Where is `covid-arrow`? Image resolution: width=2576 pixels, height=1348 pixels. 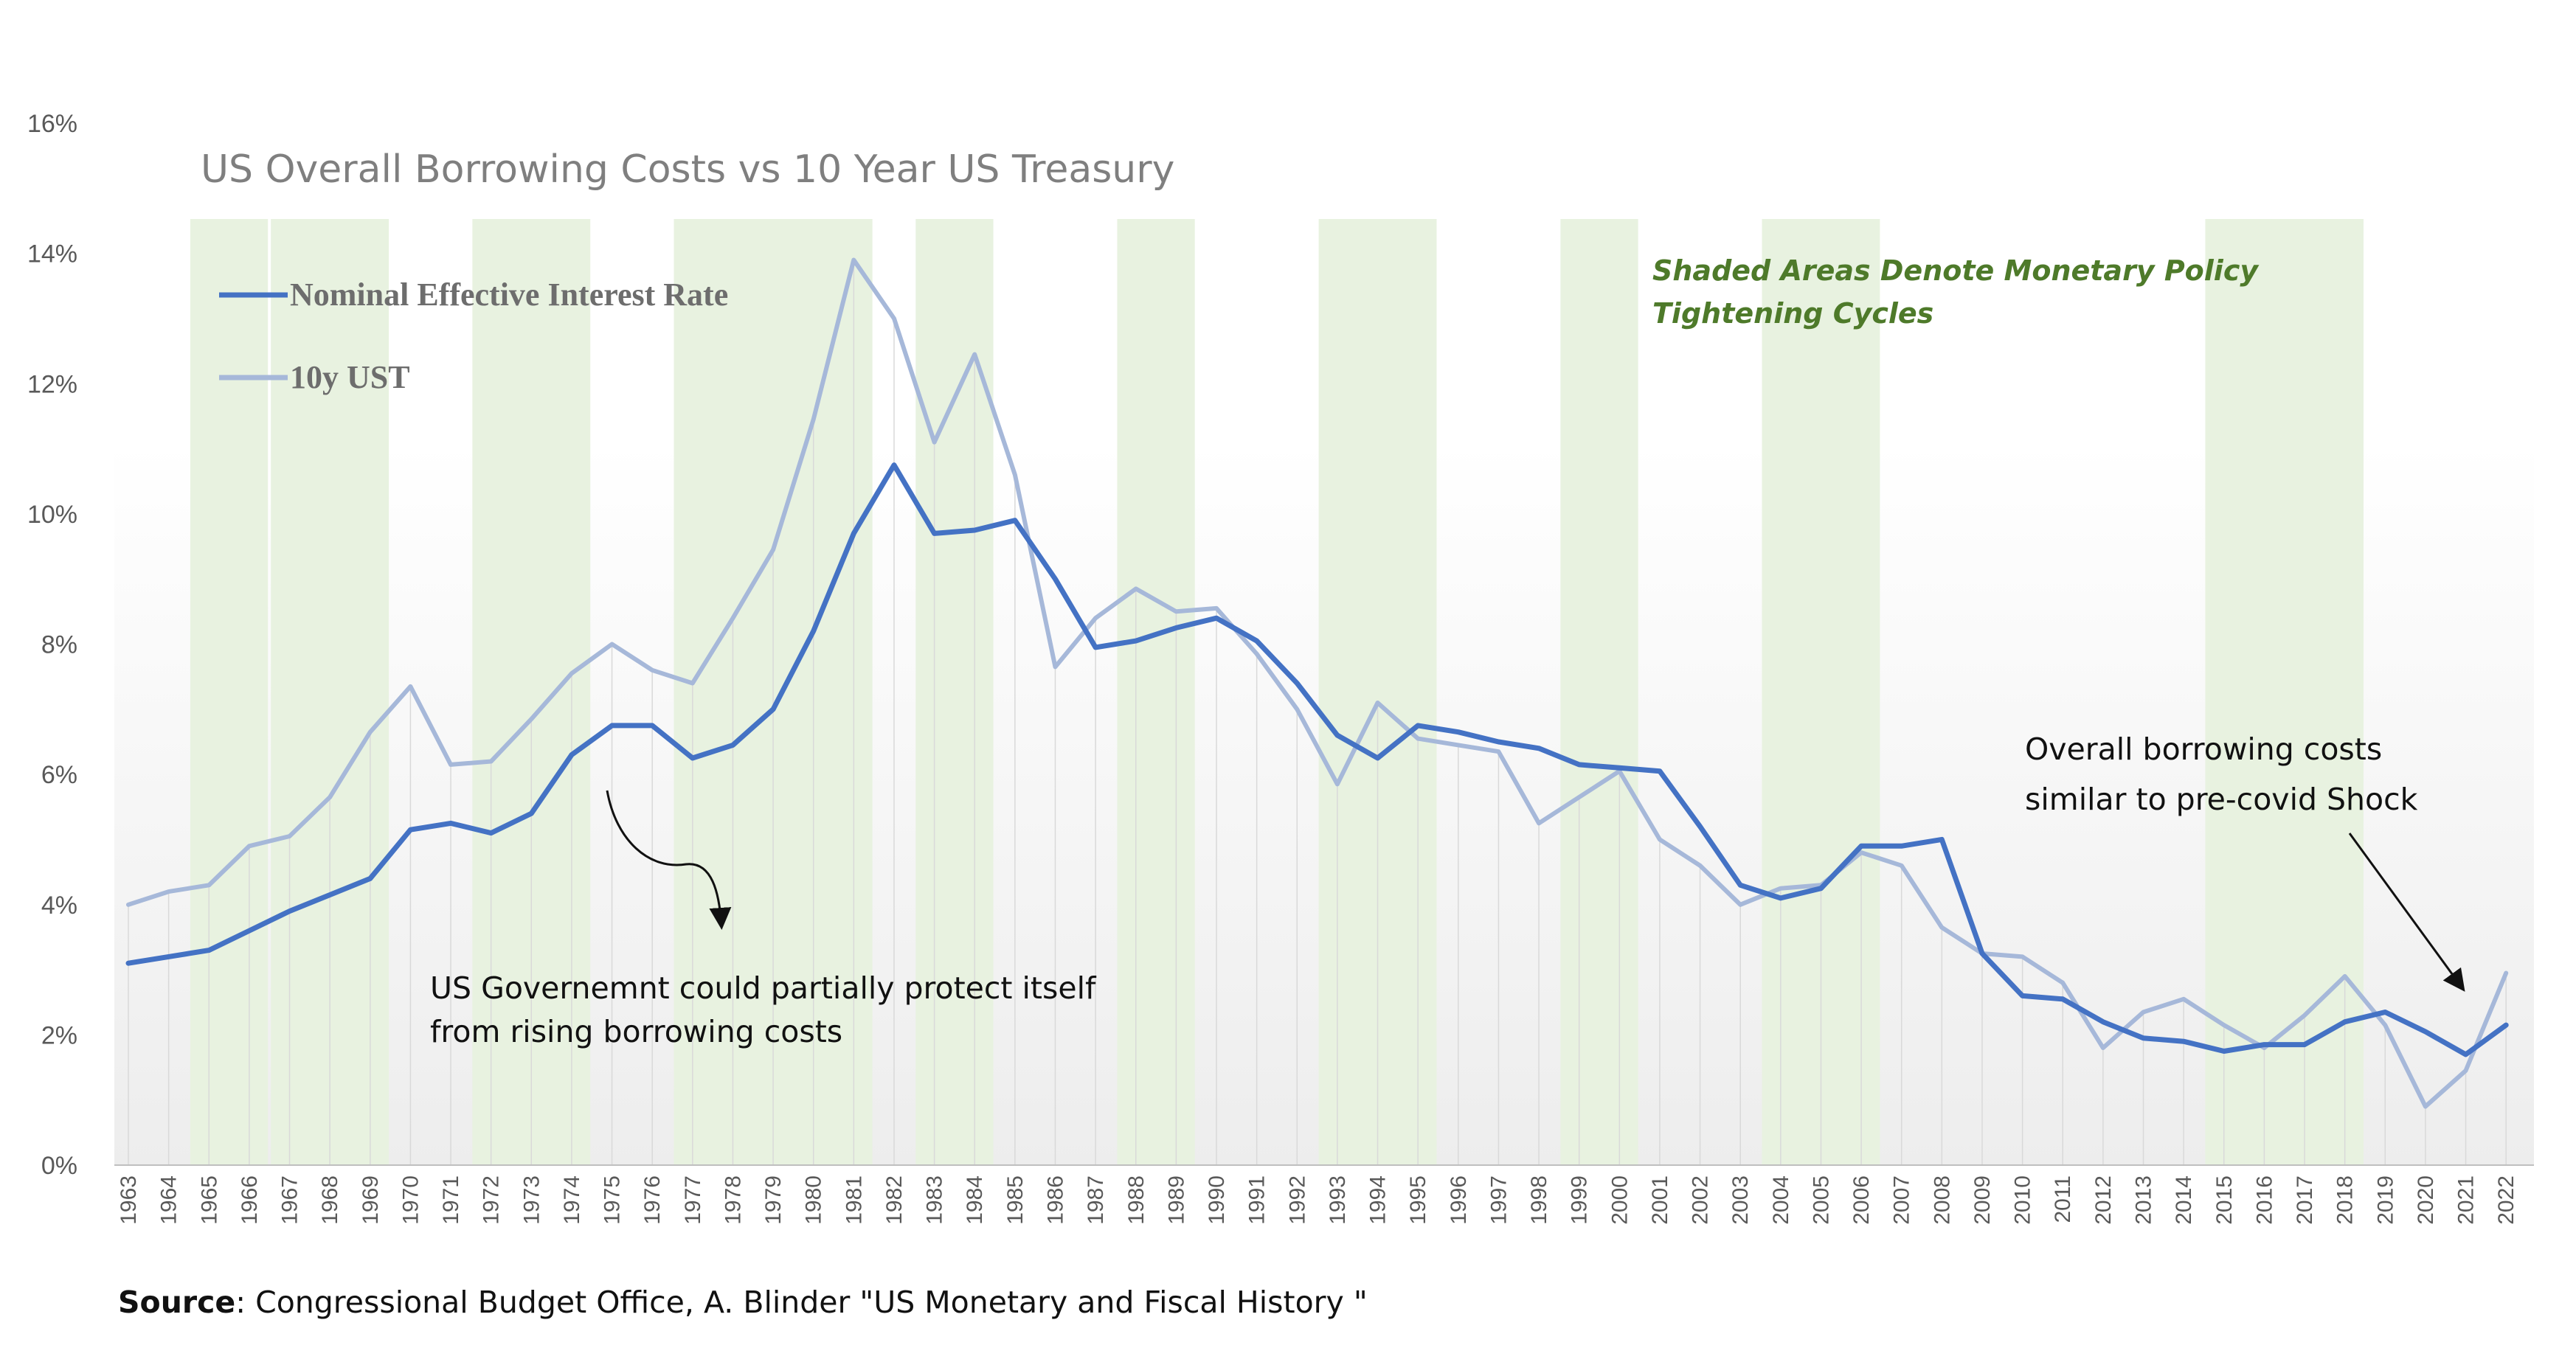
covid-arrow is located at coordinates (2407, 912).